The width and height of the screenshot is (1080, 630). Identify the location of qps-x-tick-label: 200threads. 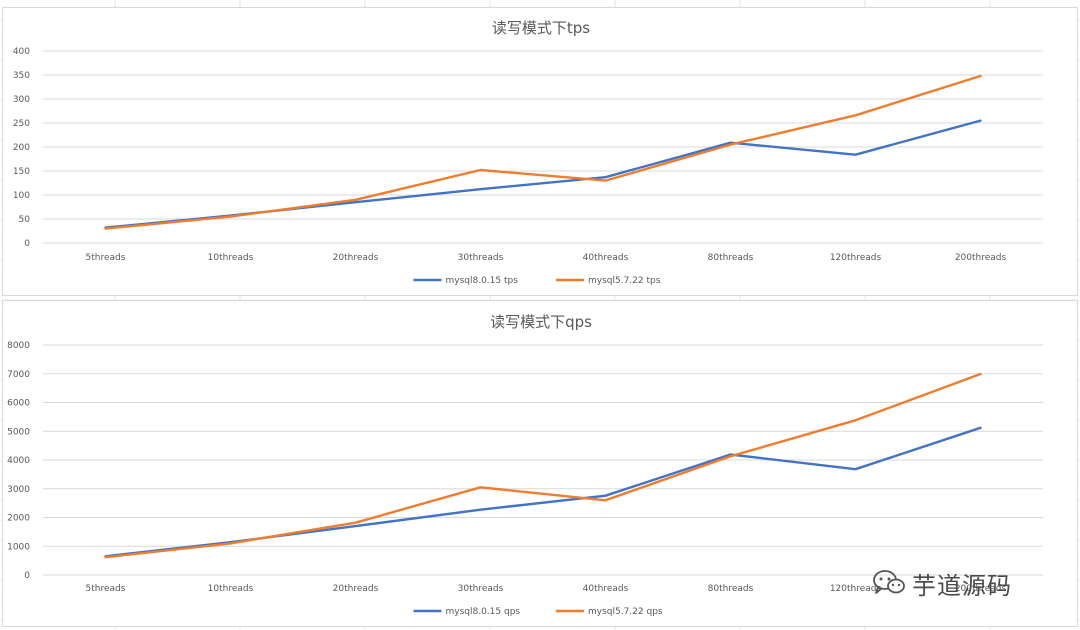
(981, 589).